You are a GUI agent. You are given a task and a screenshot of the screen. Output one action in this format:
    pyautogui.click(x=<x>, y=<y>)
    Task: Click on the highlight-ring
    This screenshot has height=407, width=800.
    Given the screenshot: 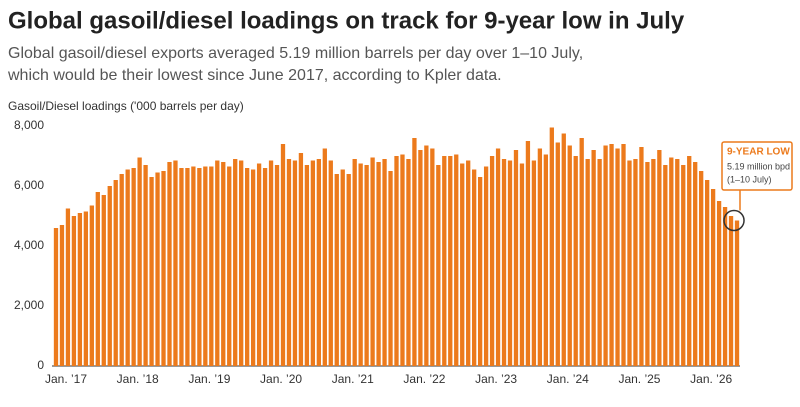 What is the action you would take?
    pyautogui.click(x=734, y=220)
    